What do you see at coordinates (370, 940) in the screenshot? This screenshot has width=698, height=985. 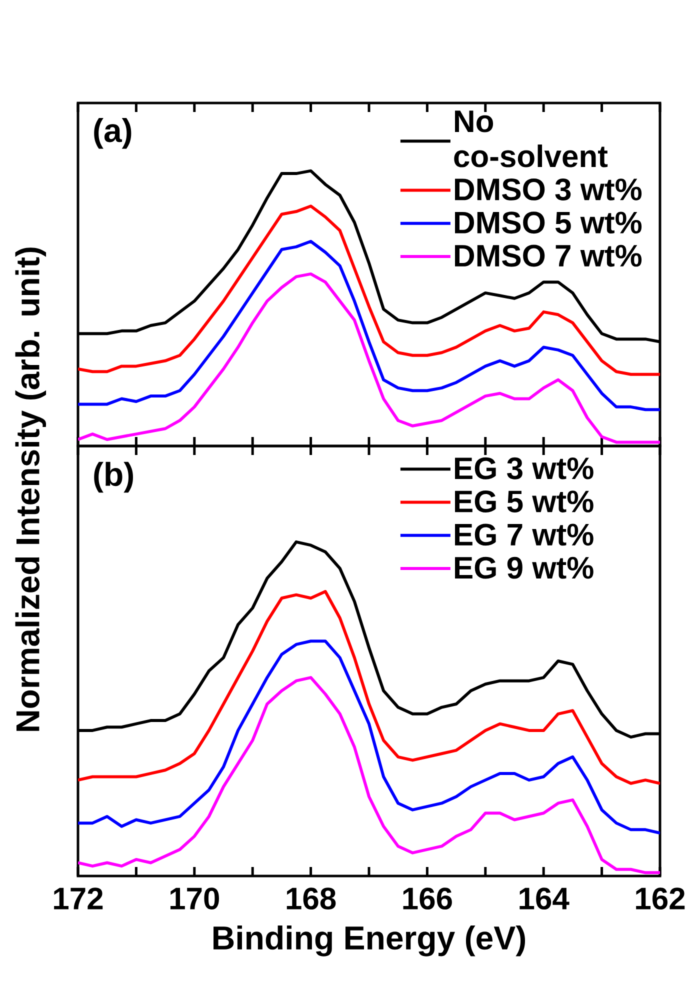 I see `x-axis-title: Binding Energy (eV)` at bounding box center [370, 940].